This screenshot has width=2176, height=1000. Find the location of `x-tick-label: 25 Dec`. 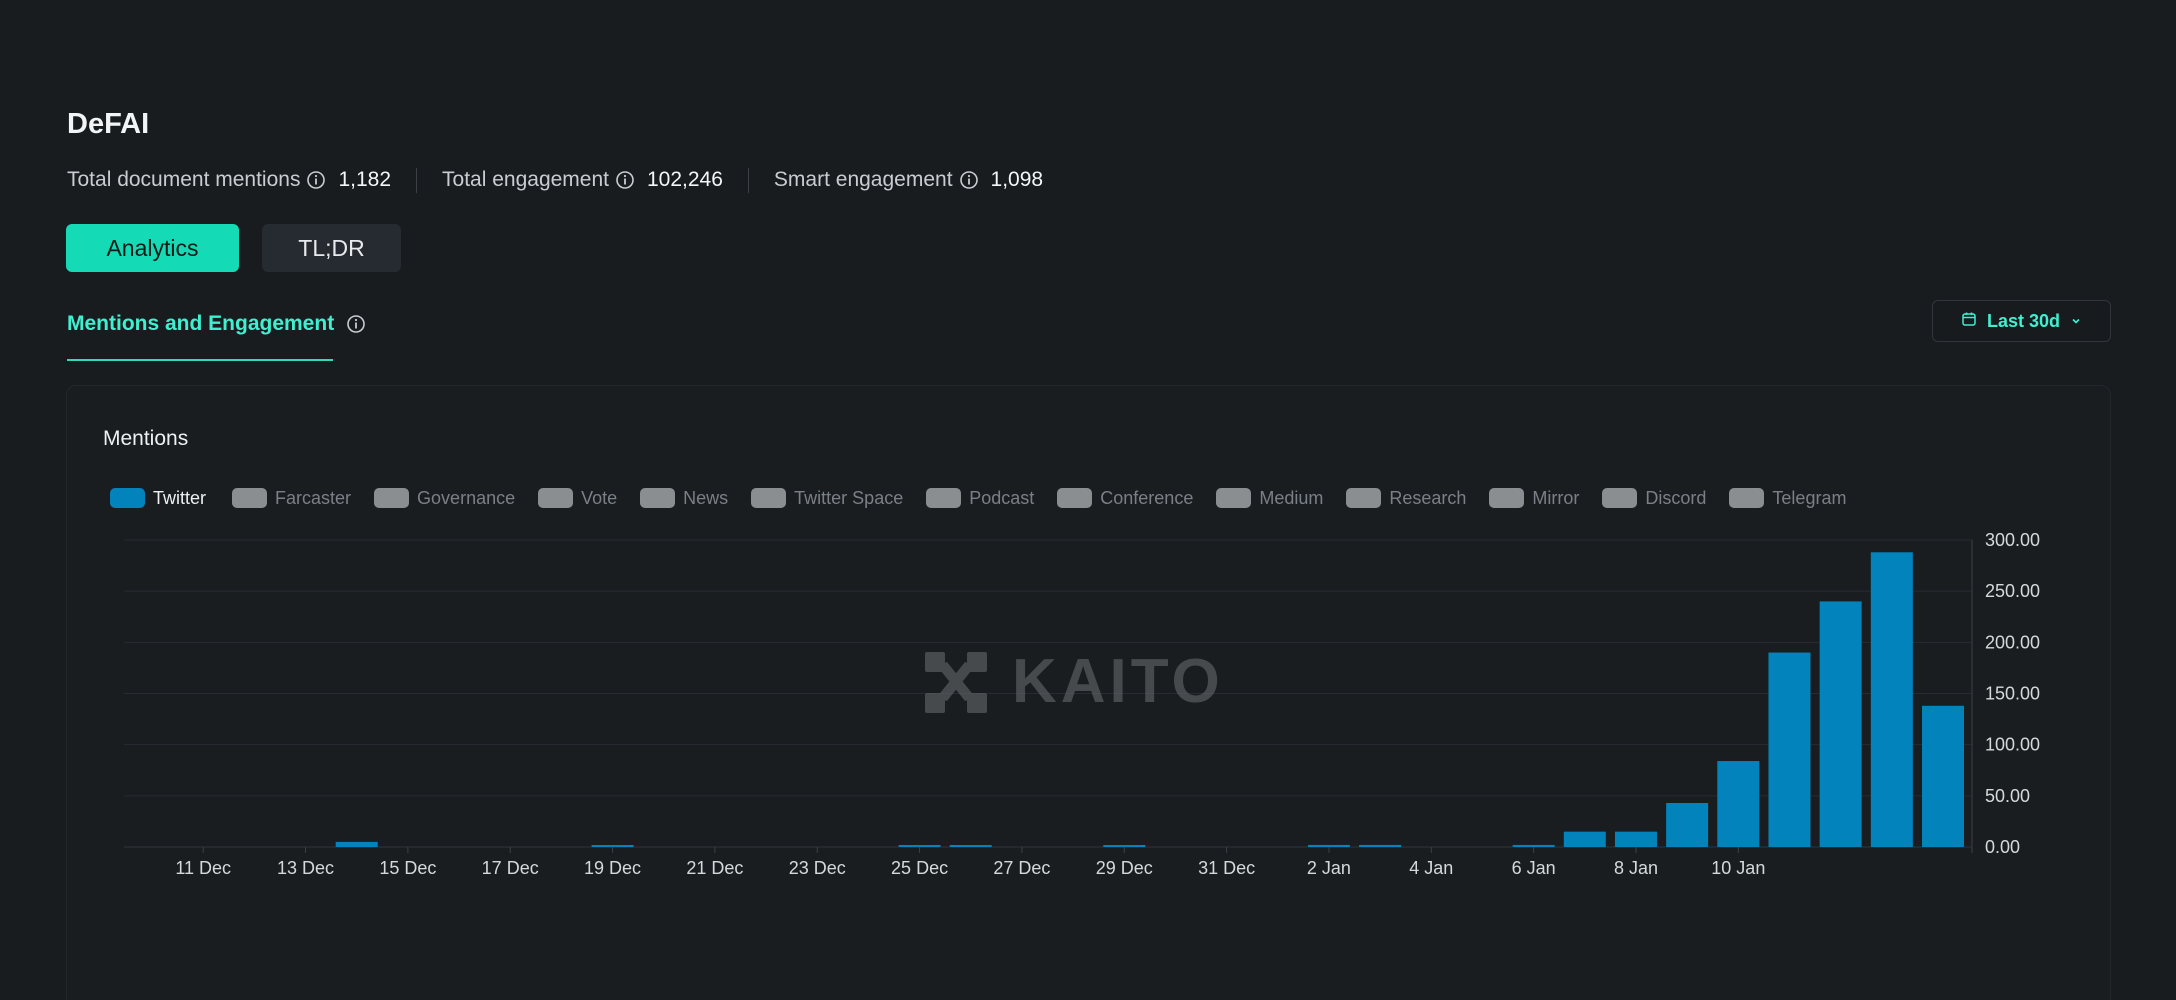

x-tick-label: 25 Dec is located at coordinates (919, 868).